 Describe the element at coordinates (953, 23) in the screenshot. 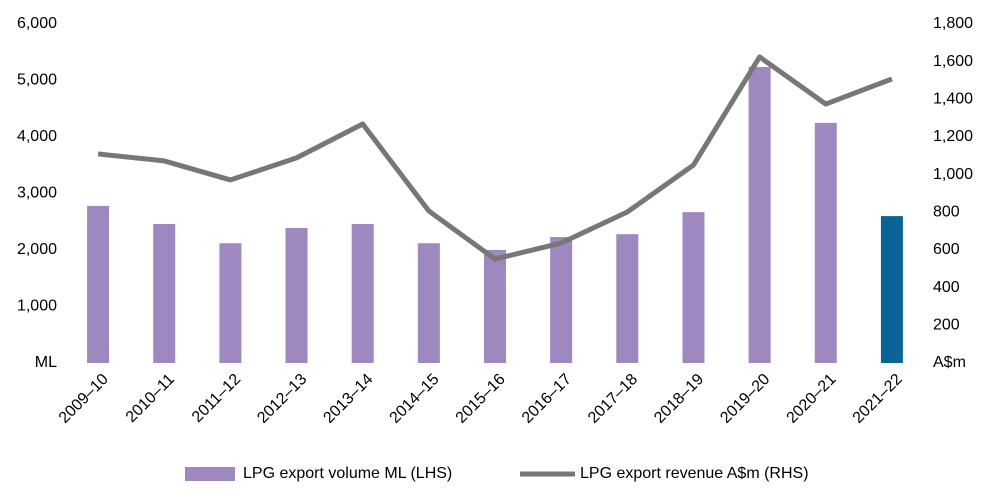

I see `y2-tick-label: 1,800` at that location.